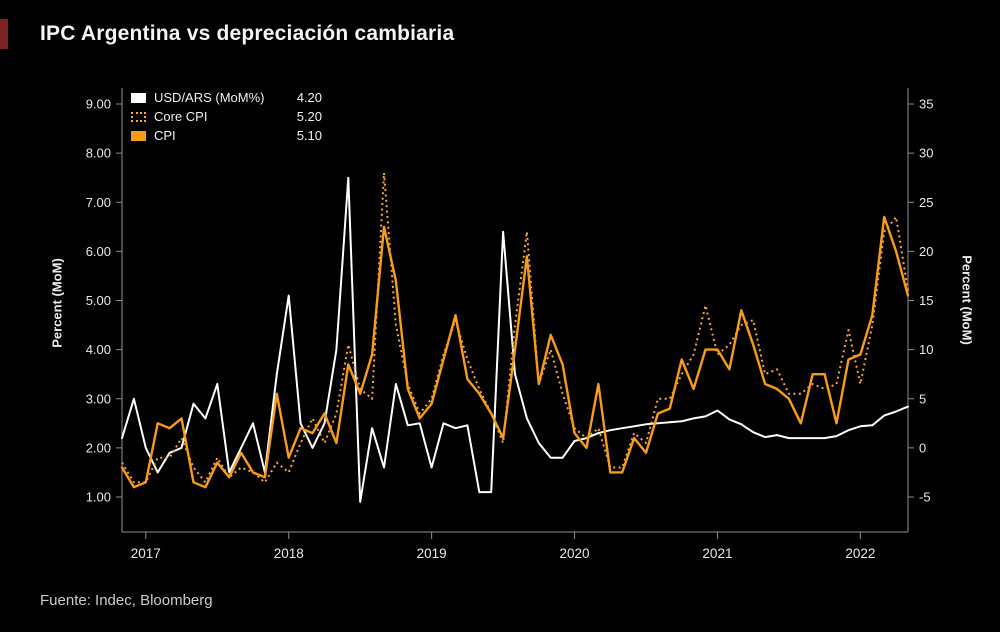 This screenshot has height=632, width=1000. Describe the element at coordinates (98, 300) in the screenshot. I see `svg-text: 5.00` at that location.